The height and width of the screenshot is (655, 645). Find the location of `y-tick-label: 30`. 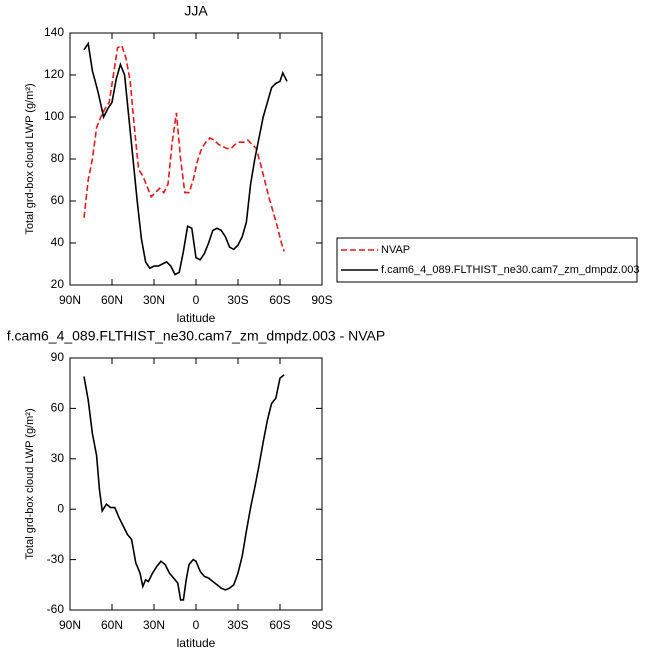

y-tick-label: 30 is located at coordinates (58, 458).